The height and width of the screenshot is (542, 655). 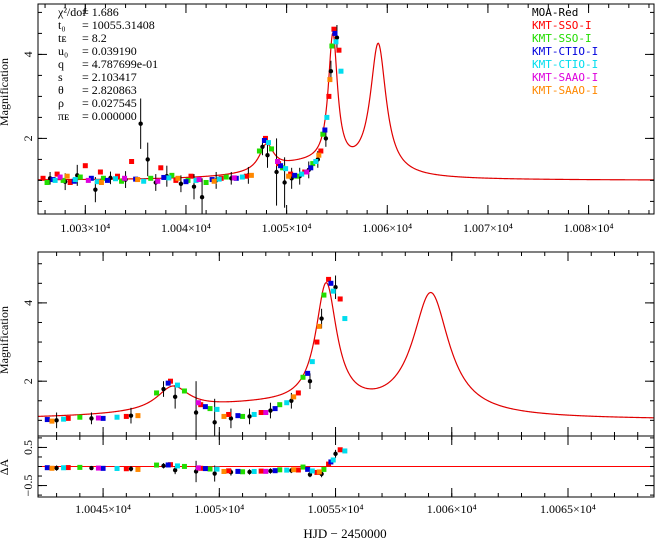 What do you see at coordinates (100, 12) in the screenshot?
I see `parameter-value: = 1.686` at bounding box center [100, 12].